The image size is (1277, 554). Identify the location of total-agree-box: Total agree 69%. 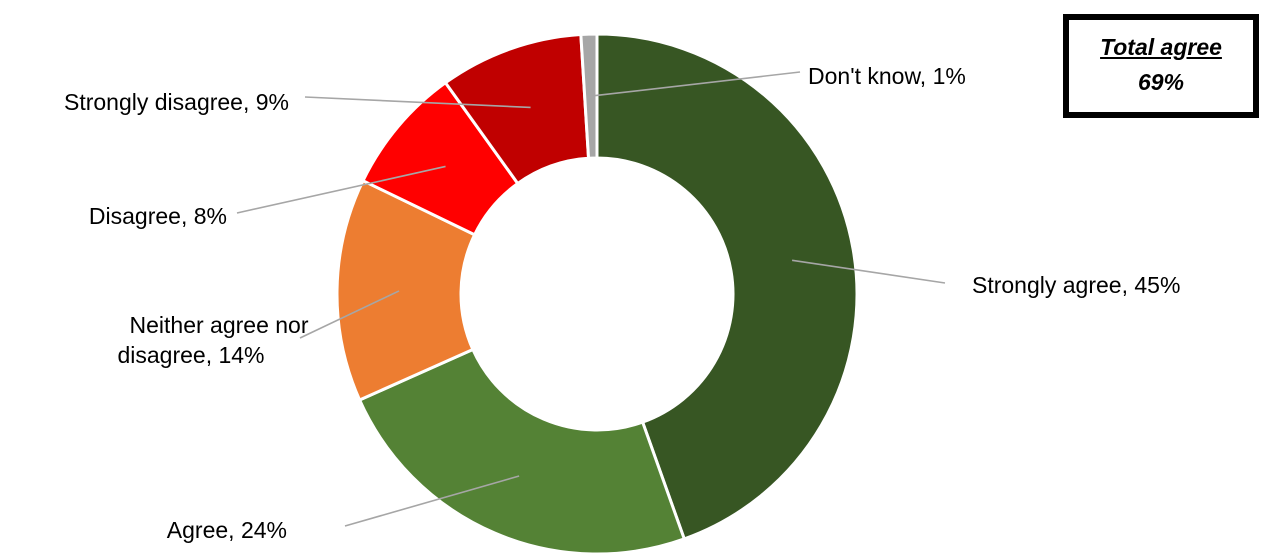
(1161, 66).